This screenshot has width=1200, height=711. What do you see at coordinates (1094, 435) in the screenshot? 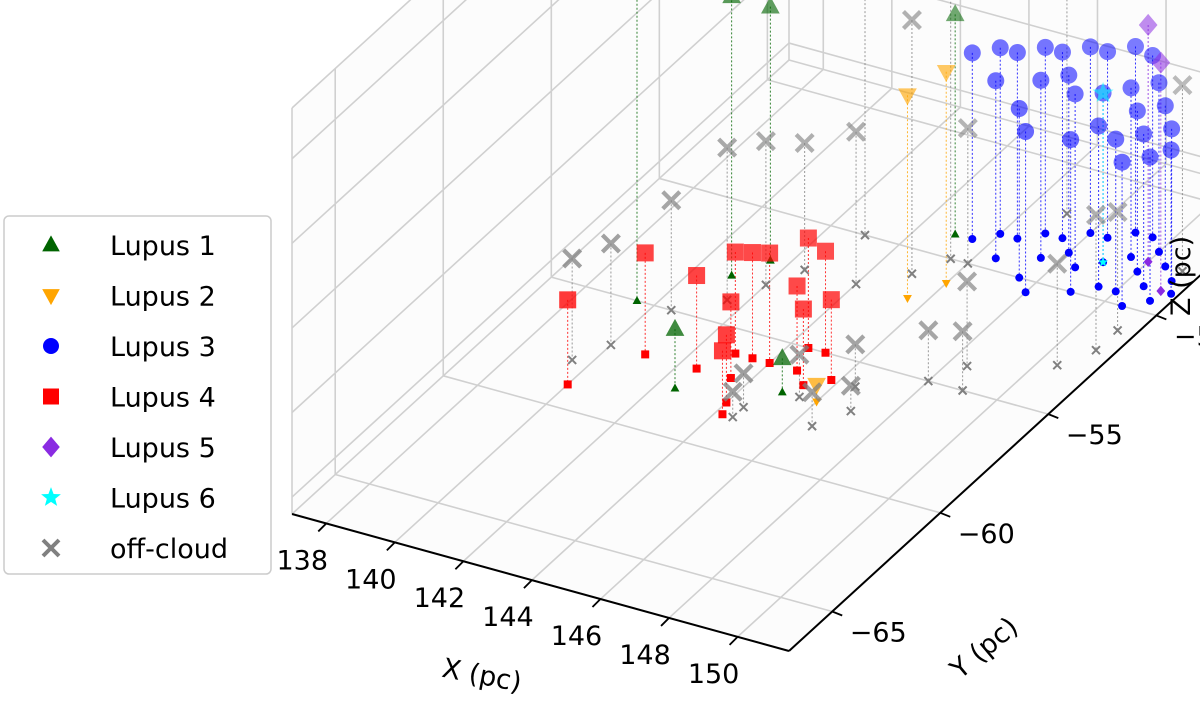
I see `y-tick-label: −55` at bounding box center [1094, 435].